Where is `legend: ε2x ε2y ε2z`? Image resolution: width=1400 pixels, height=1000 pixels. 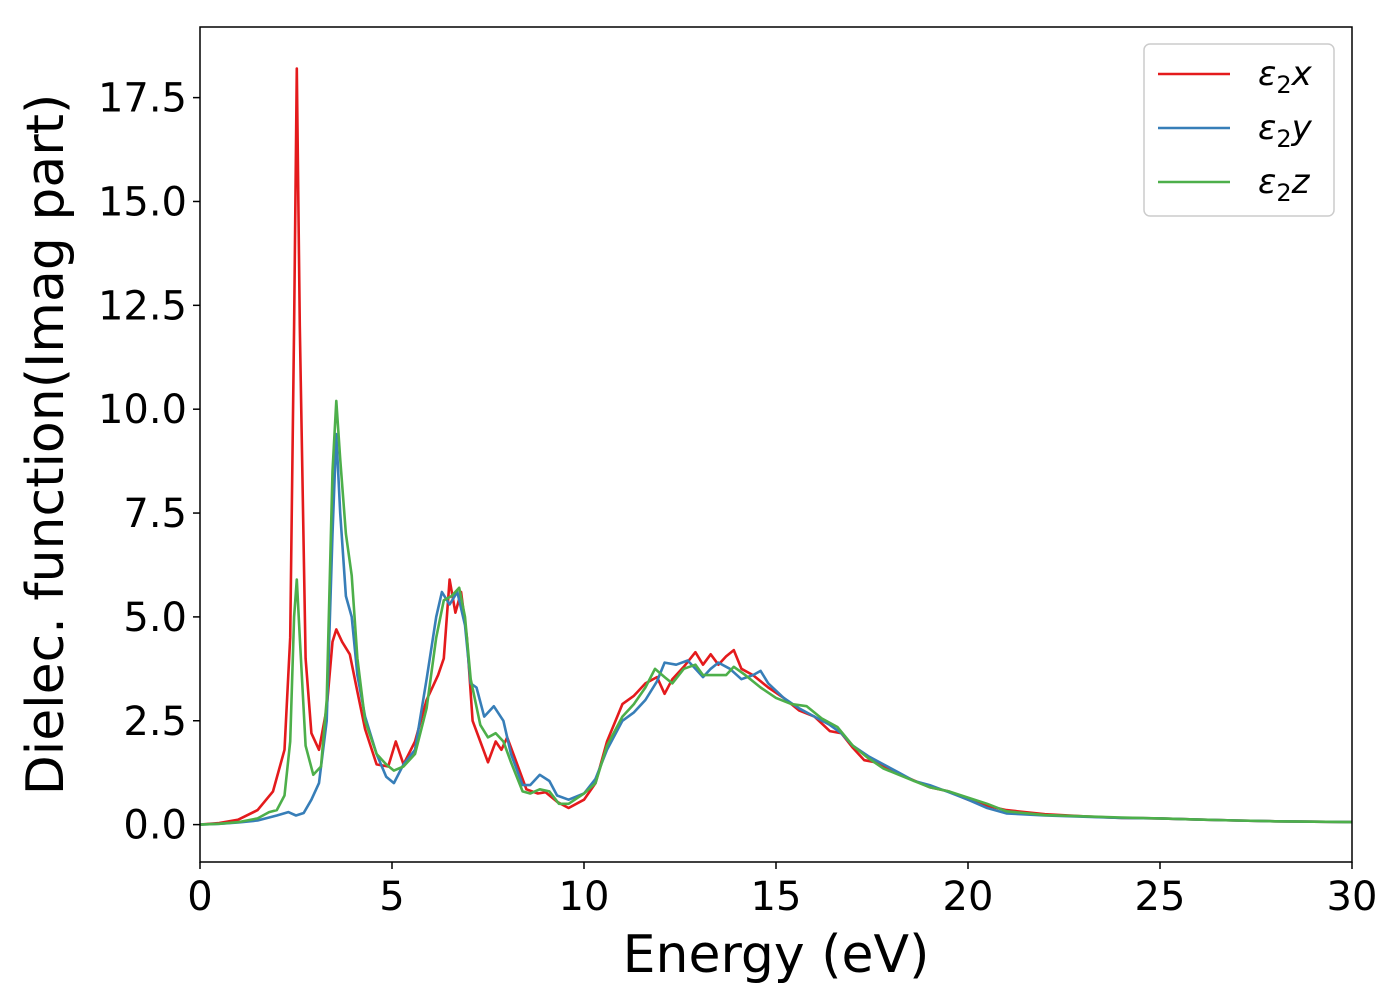 legend: ε2x ε2y ε2z is located at coordinates (1239, 130).